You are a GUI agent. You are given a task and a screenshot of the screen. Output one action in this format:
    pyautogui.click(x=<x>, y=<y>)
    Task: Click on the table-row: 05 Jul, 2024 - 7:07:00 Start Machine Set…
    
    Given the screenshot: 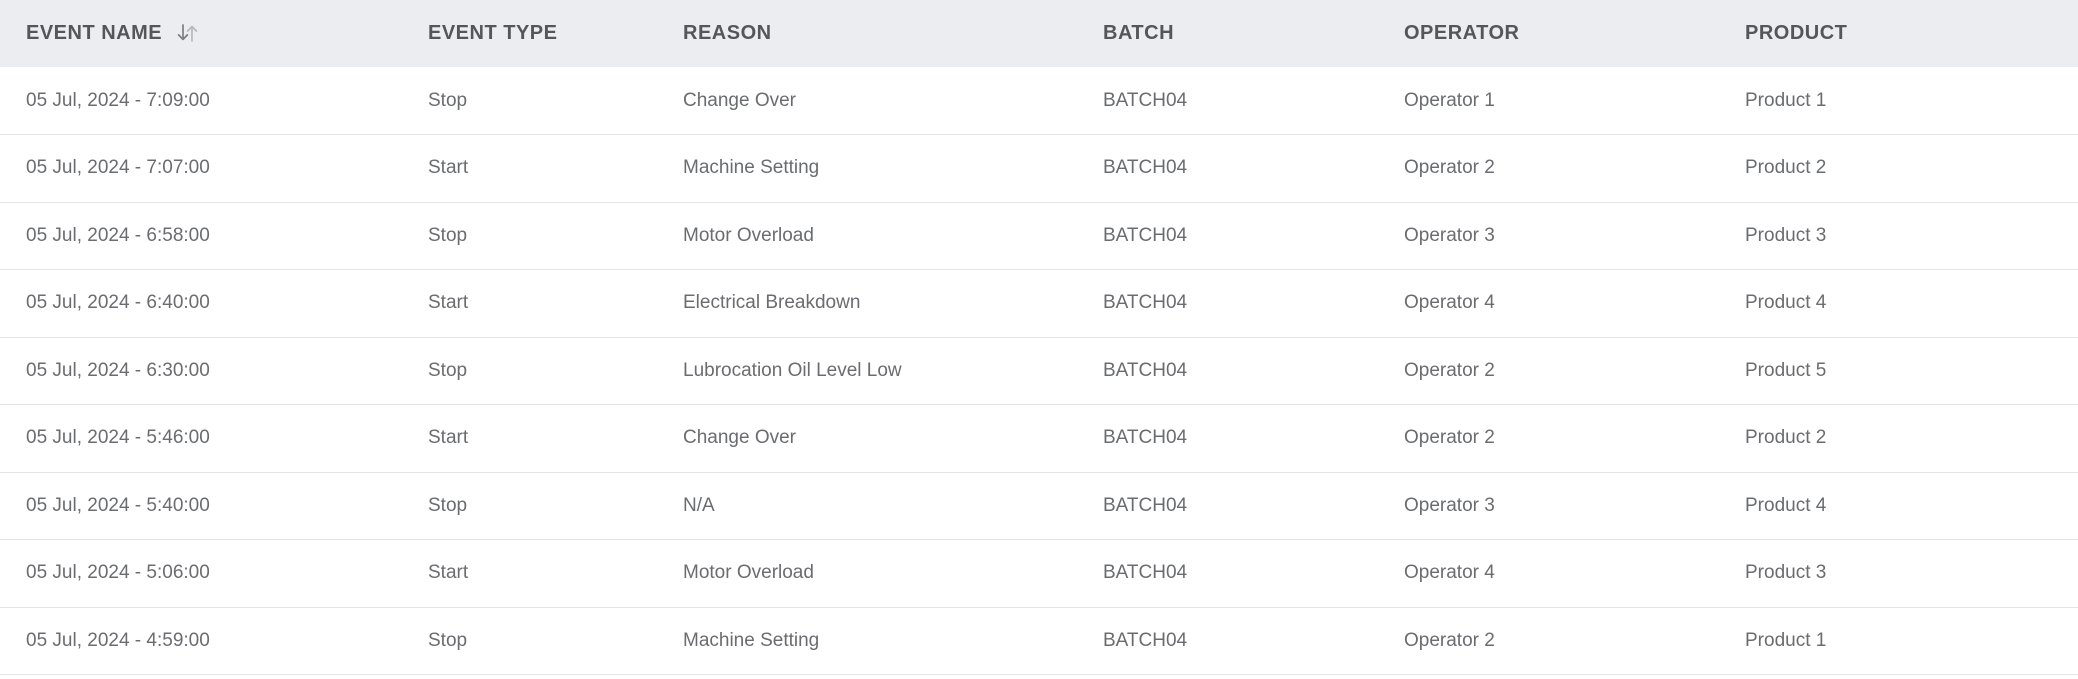 What is the action you would take?
    pyautogui.click(x=1039, y=168)
    